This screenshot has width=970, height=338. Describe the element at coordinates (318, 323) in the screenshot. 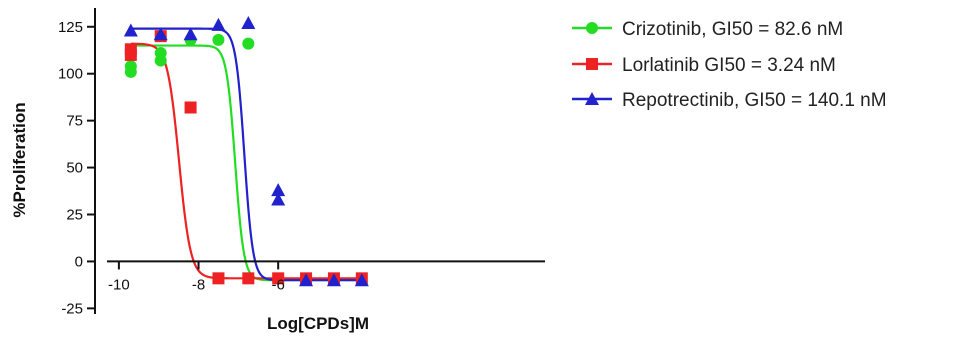

I see `x-axis-title: Log[CPDs]M` at that location.